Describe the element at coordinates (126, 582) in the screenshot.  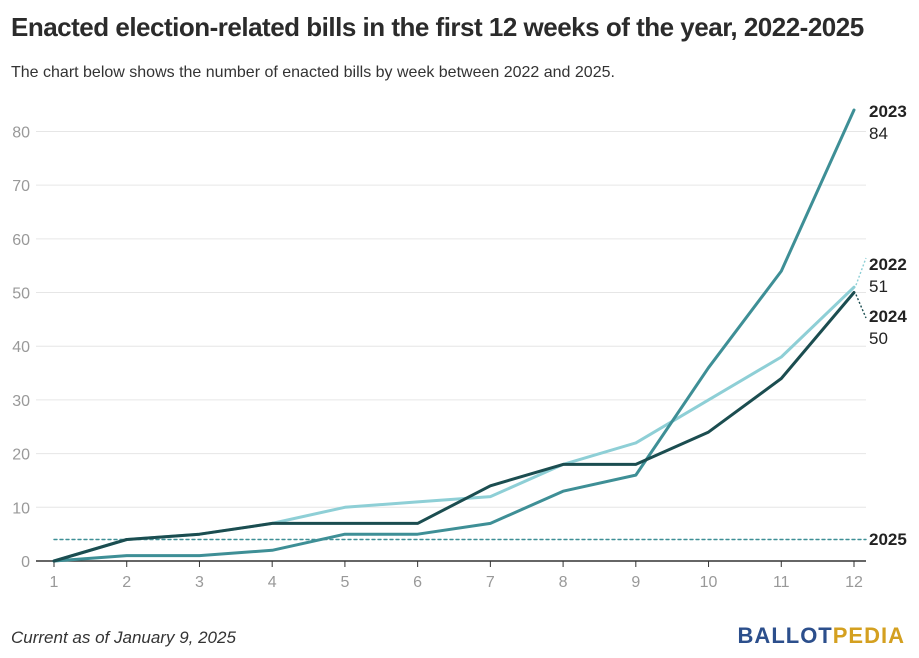
I see `x-tick-label-2: 2` at that location.